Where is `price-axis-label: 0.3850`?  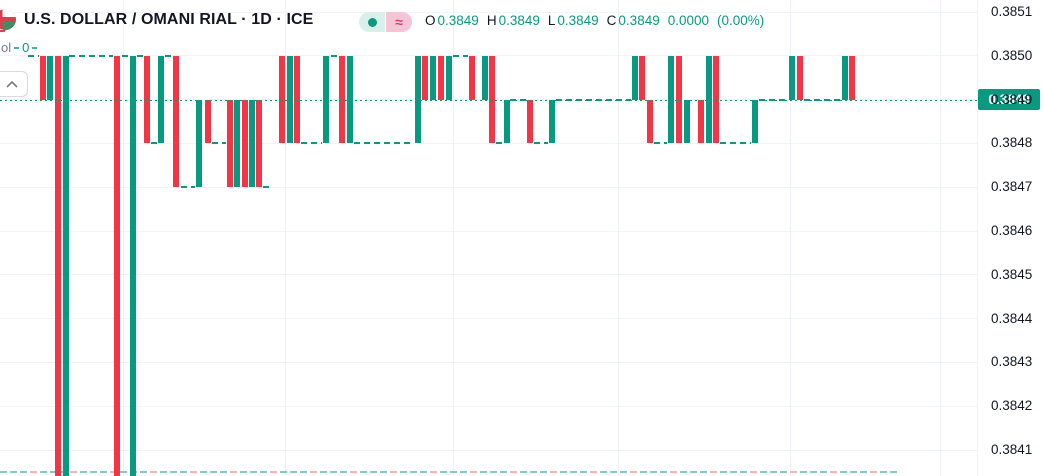 price-axis-label: 0.3850 is located at coordinates (1012, 55).